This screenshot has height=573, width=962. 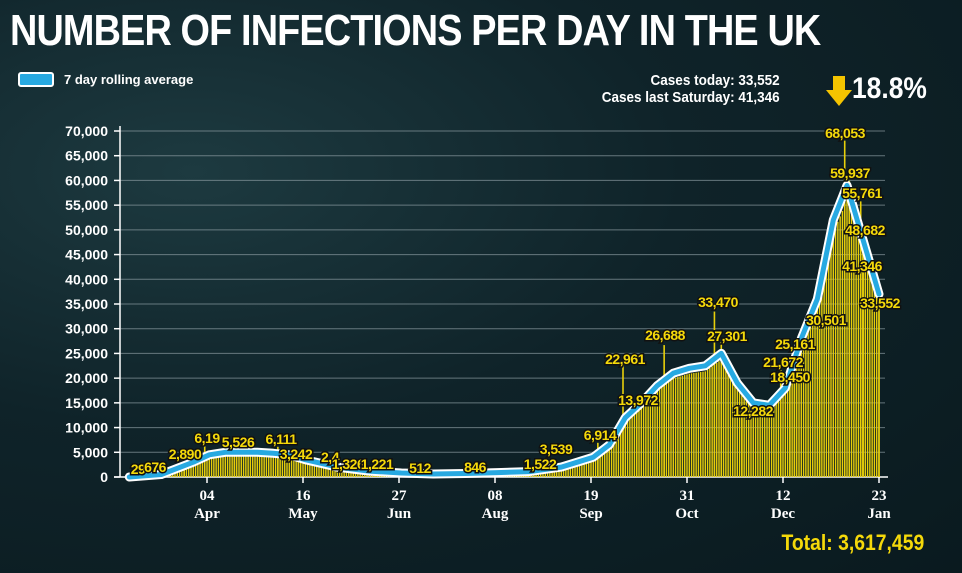 I want to click on annotation-label: 512, so click(x=420, y=468).